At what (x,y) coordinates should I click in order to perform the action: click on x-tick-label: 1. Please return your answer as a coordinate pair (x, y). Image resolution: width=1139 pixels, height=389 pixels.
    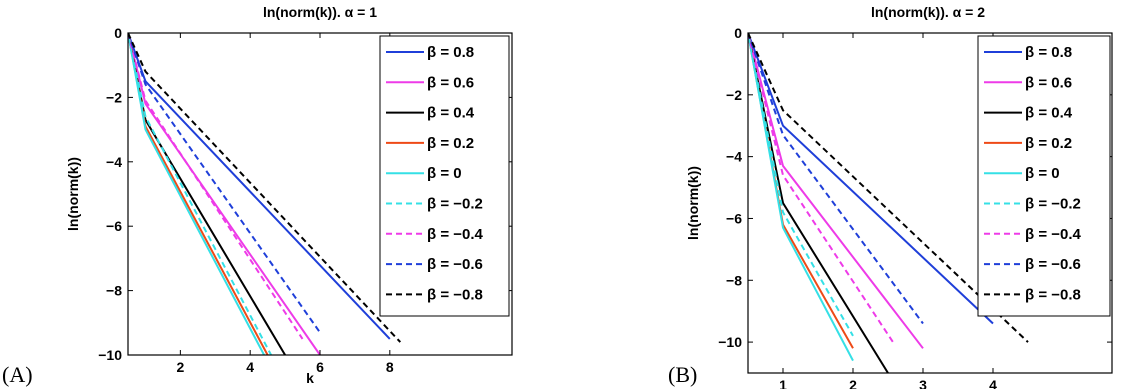
    Looking at the image, I should click on (783, 383).